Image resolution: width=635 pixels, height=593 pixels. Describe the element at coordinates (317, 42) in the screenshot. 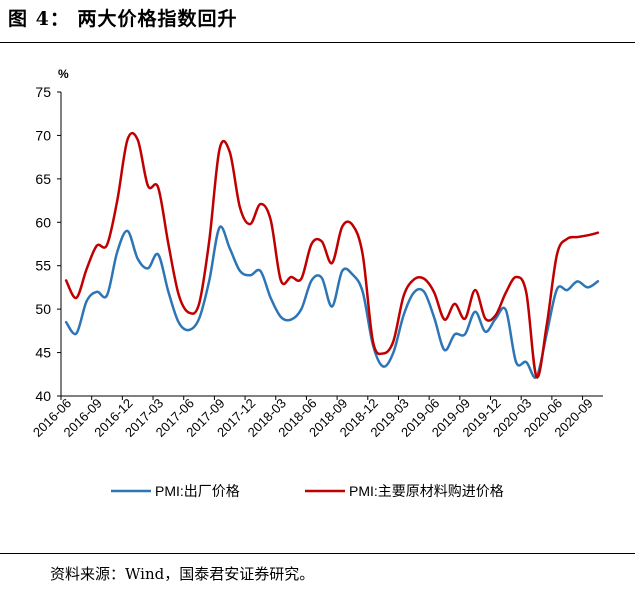

I see `title-rule` at that location.